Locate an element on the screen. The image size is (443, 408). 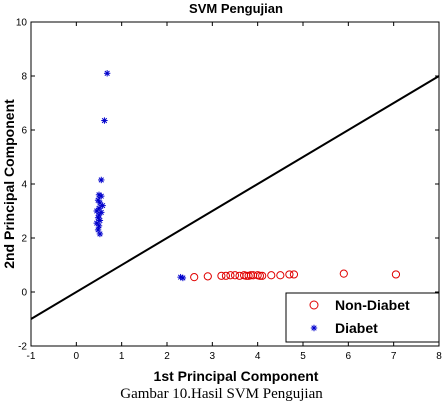
y-tick-label: -2 is located at coordinates (22, 347).